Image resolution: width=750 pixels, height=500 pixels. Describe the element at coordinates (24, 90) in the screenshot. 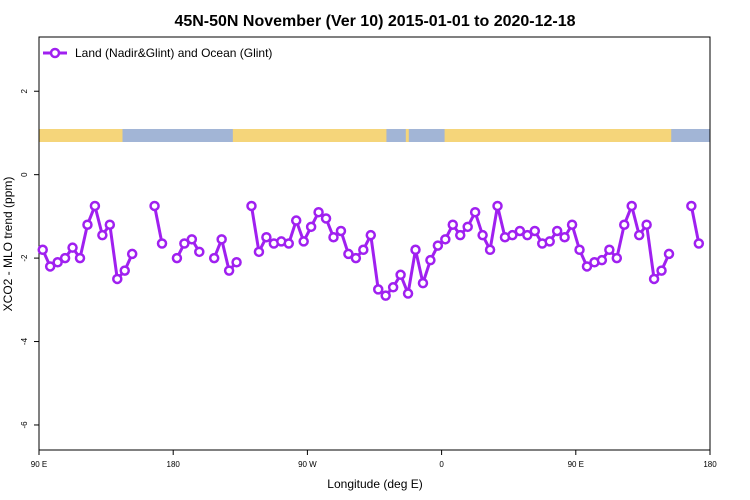

I see `y-tick-label: 2` at that location.